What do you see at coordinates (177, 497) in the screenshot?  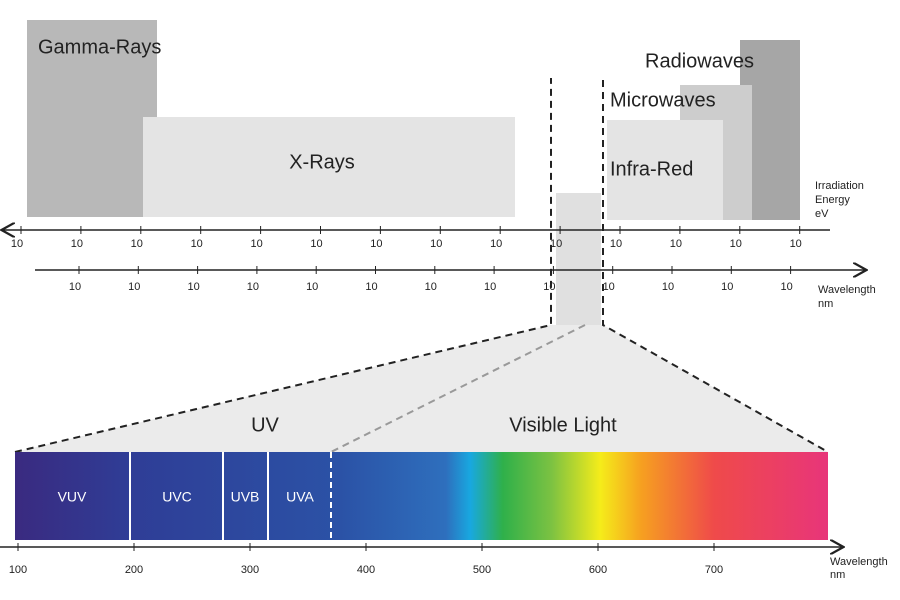 I see `band-label: UVC` at bounding box center [177, 497].